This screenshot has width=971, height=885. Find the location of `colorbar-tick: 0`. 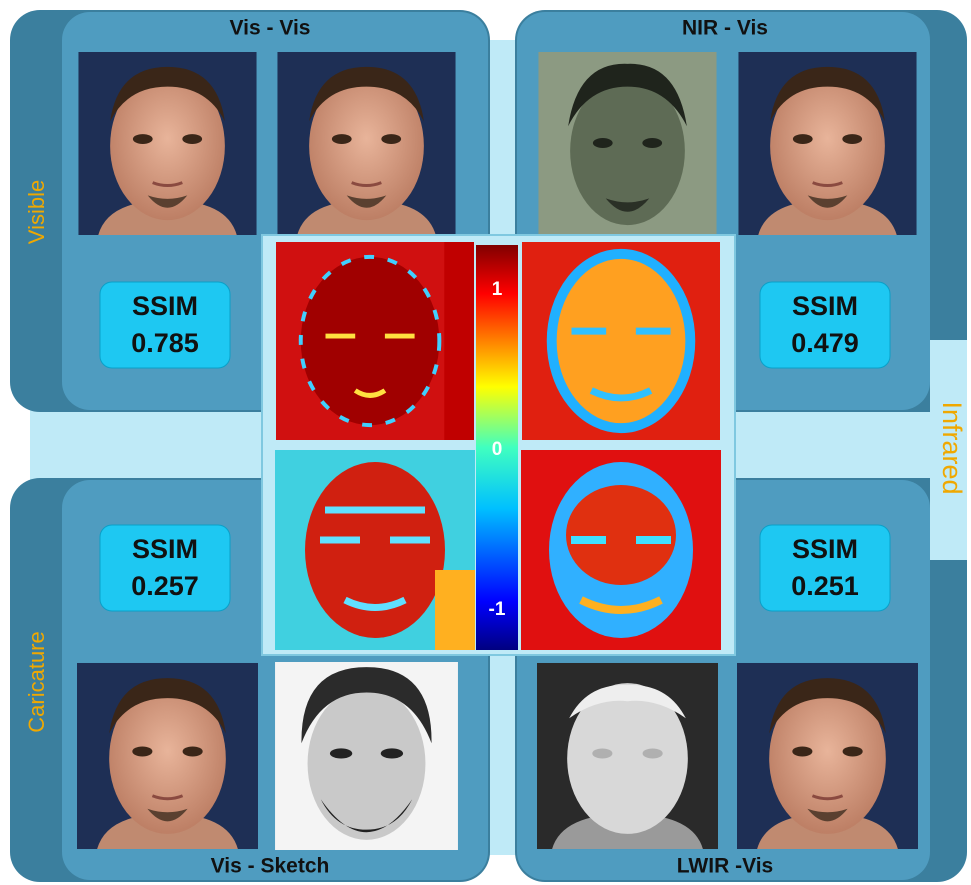

colorbar-tick: 0 is located at coordinates (497, 449).